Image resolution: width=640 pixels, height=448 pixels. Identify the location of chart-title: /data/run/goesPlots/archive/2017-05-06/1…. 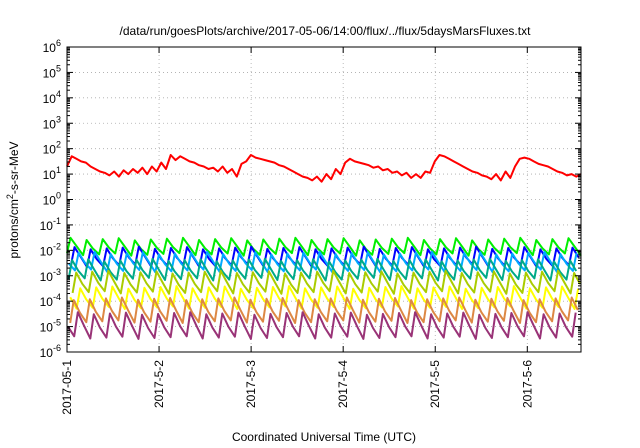
(326, 31).